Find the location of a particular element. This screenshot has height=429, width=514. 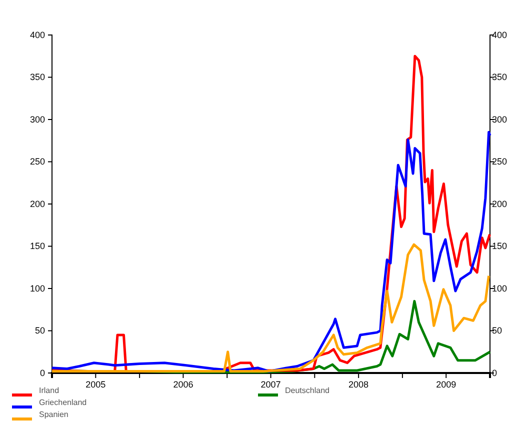

x-tick-label: 2008 is located at coordinates (358, 384).